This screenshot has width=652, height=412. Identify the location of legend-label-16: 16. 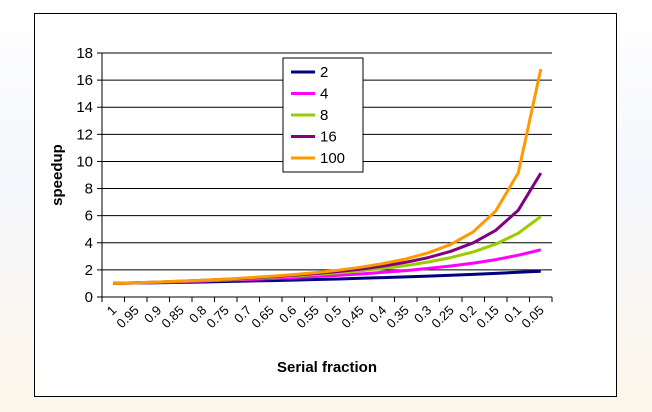
(328, 137).